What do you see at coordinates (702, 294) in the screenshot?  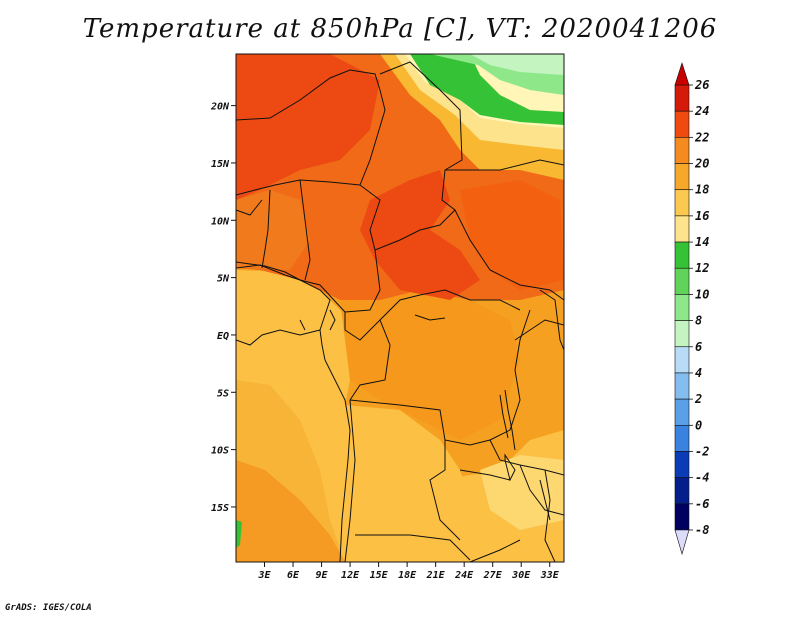 I see `colorbar-label: 10` at bounding box center [702, 294].